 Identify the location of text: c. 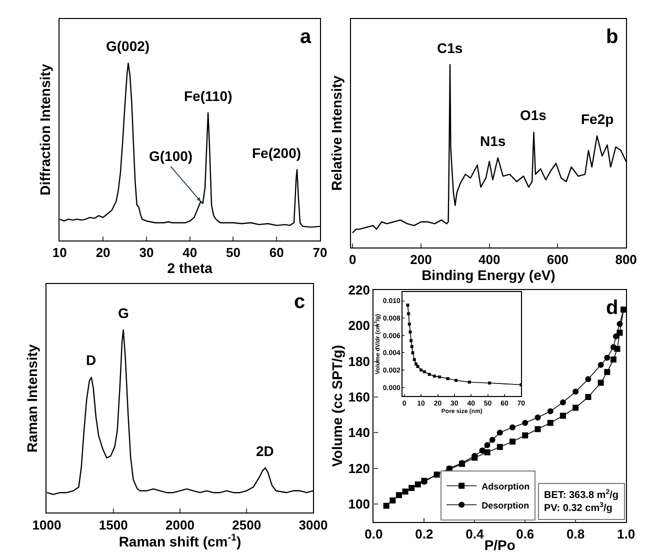
(300, 302).